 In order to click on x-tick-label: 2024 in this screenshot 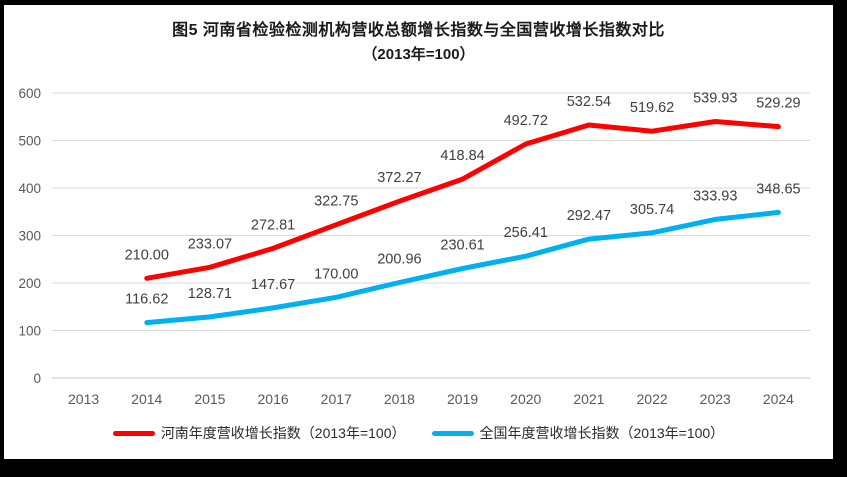, I will do `click(778, 399)`.